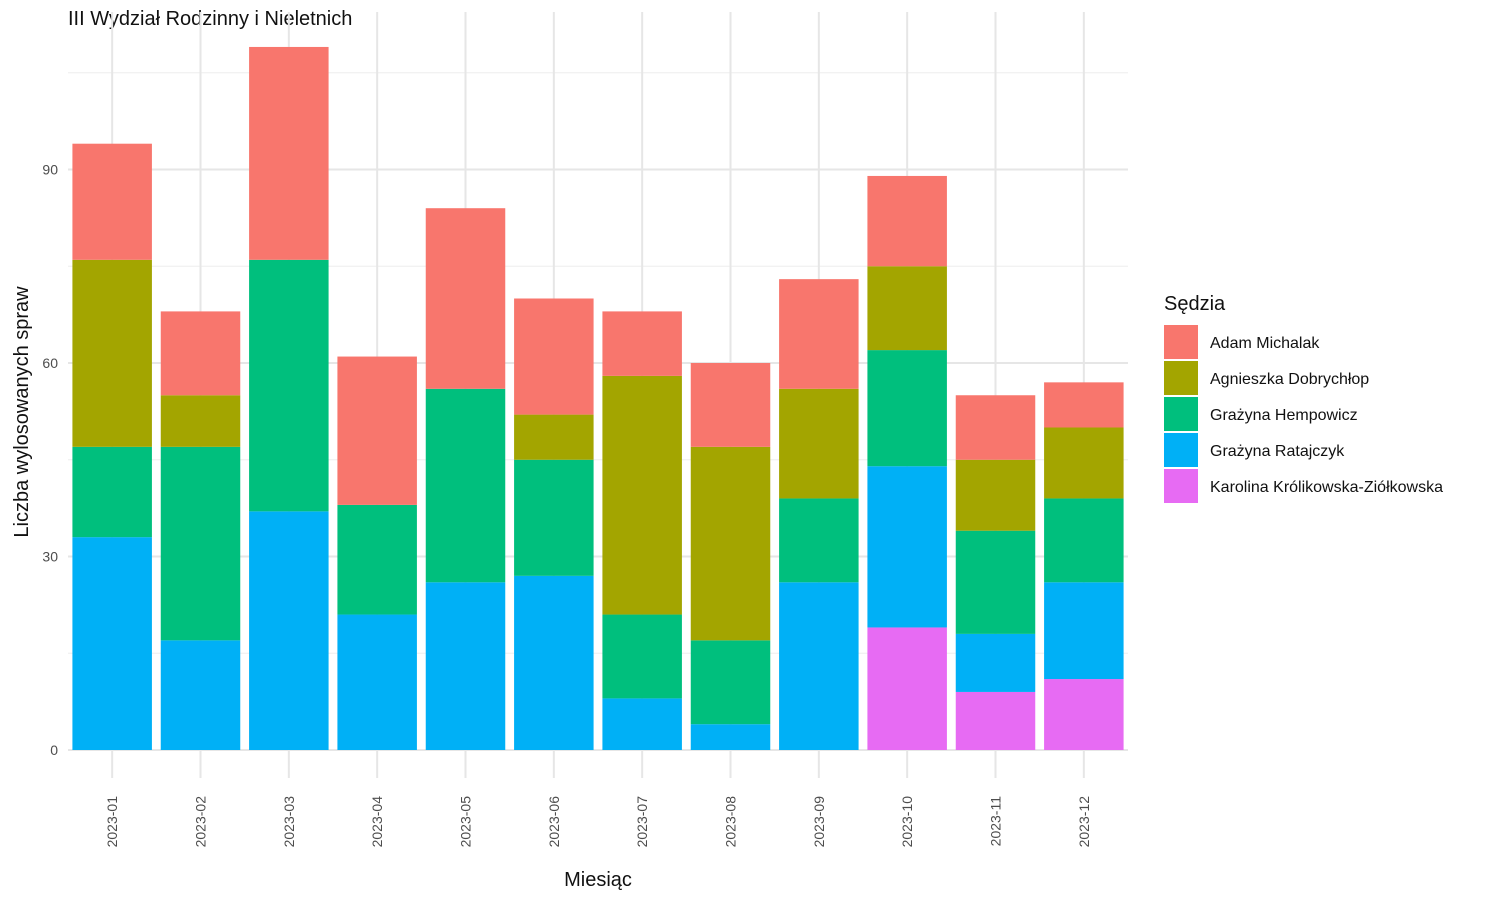 This screenshot has width=1500, height=900. What do you see at coordinates (1195, 304) in the screenshot?
I see `legend-title: Sędzia` at bounding box center [1195, 304].